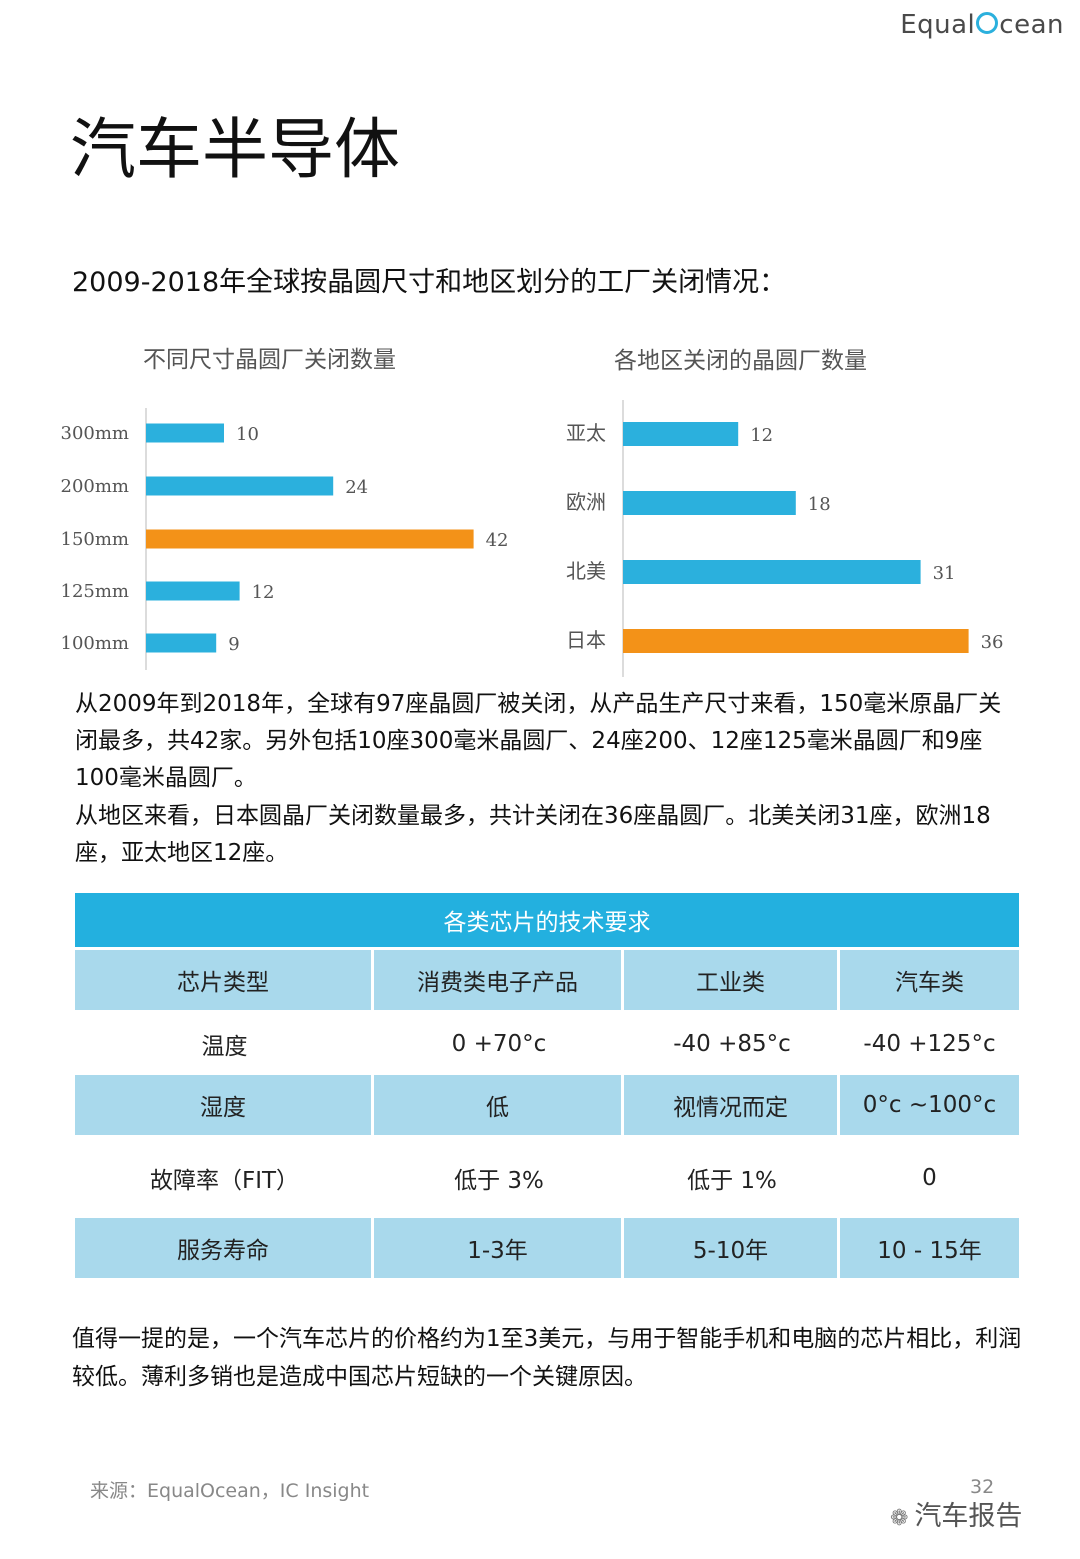 The height and width of the screenshot is (1559, 1080). I want to click on chart-2-title: 各地区关闭的晶圆厂数量, so click(740, 361).